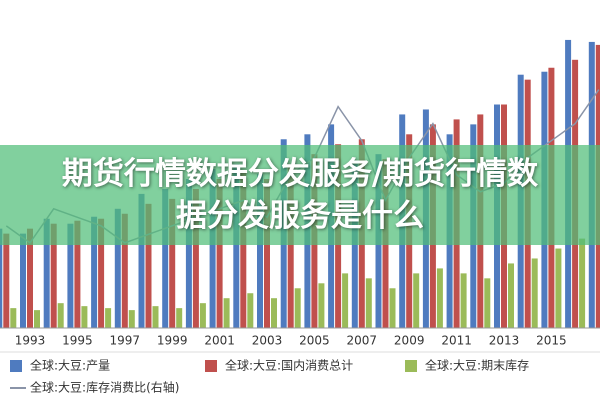  What do you see at coordinates (70, 365) in the screenshot?
I see `legend-label: 全球:大豆:产量` at bounding box center [70, 365].